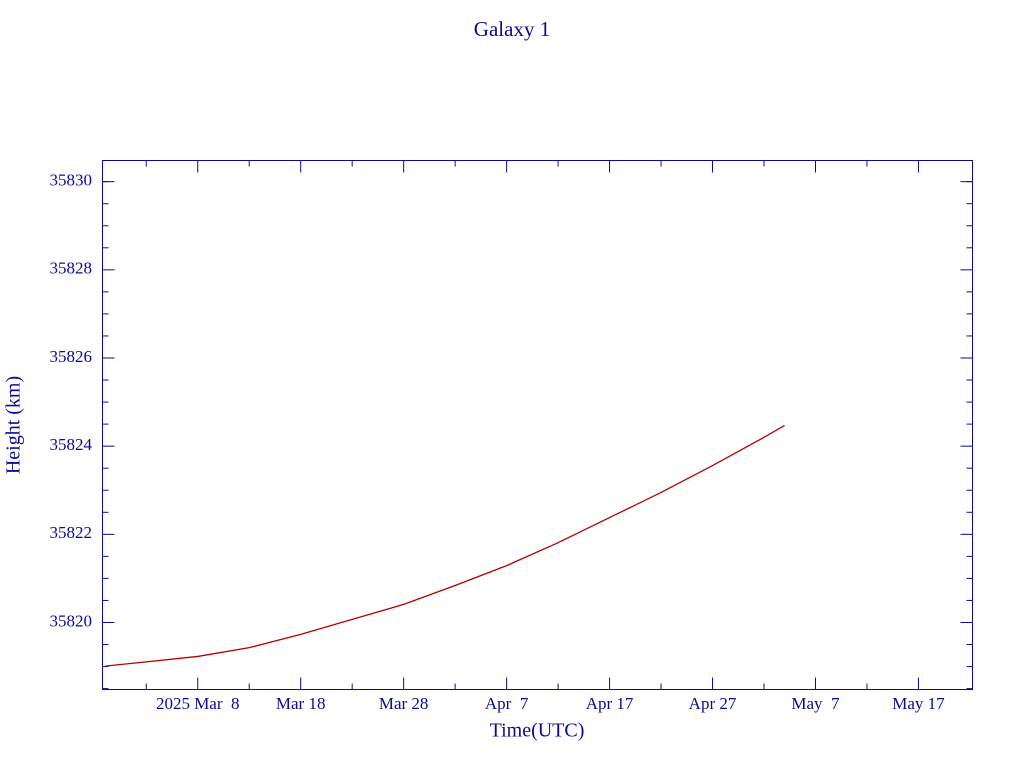 The width and height of the screenshot is (1024, 768). What do you see at coordinates (14, 425) in the screenshot?
I see `y-axis-label: Height (km)` at bounding box center [14, 425].